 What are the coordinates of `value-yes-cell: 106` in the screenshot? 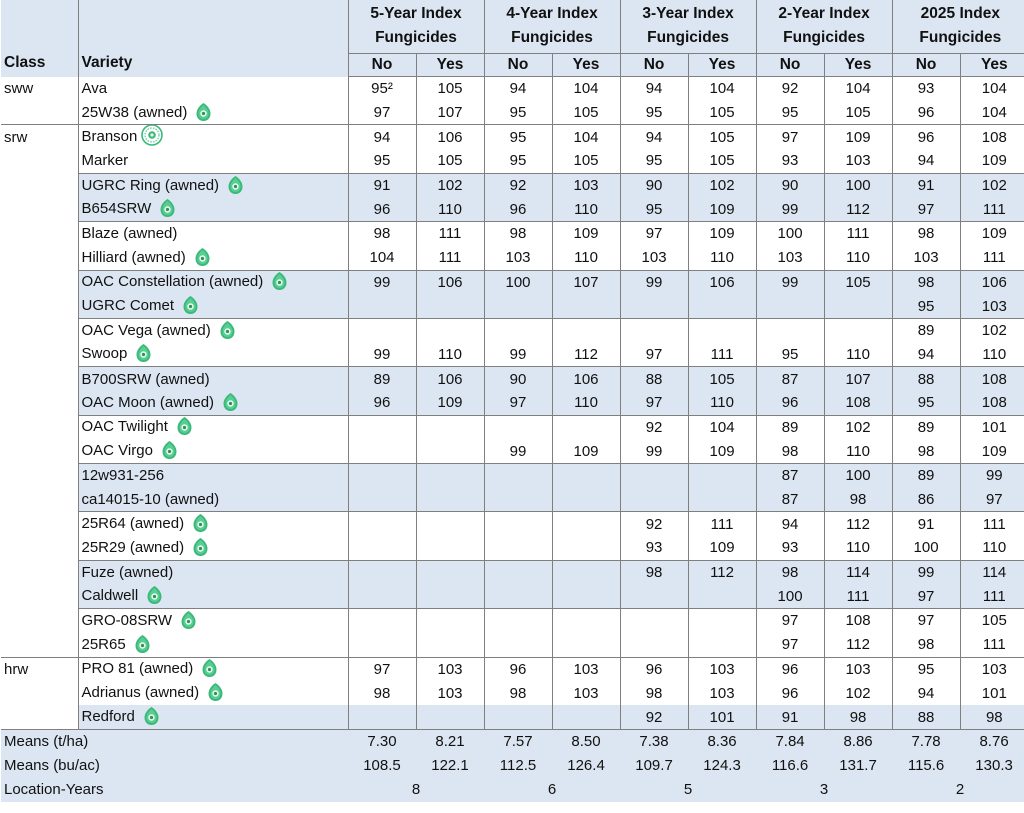 It's located at (450, 137).